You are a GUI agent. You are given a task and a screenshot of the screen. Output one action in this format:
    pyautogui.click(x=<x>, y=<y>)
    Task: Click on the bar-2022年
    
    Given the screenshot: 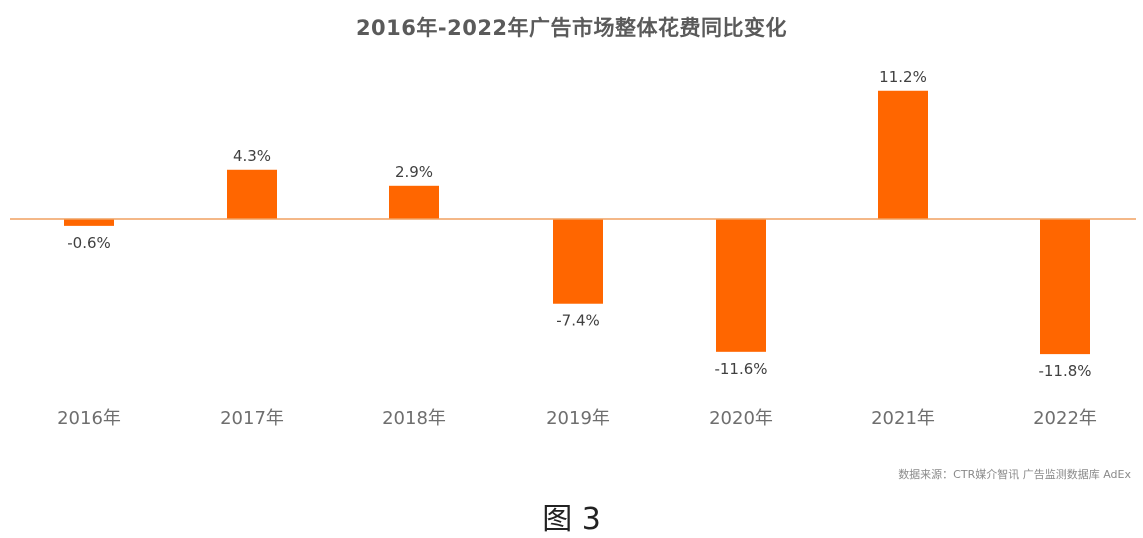 What is the action you would take?
    pyautogui.click(x=1065, y=287)
    